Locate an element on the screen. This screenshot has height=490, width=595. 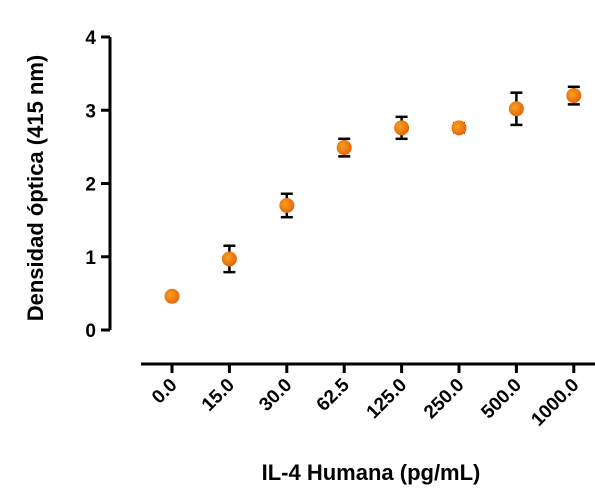
y-tick-label: 4 is located at coordinates (90, 38).